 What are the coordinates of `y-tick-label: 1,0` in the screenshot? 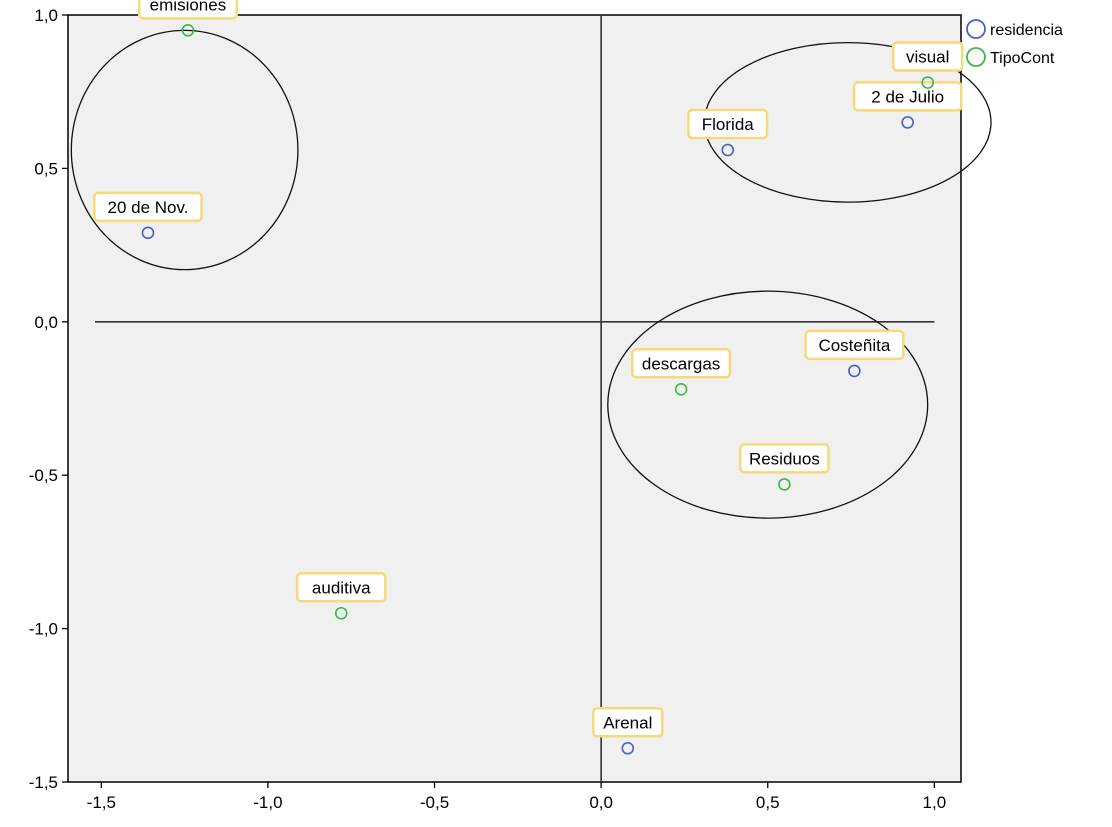 It's located at (46, 15).